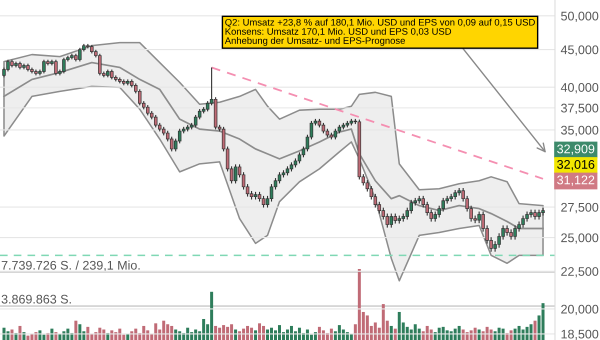 The width and height of the screenshot is (600, 340). What do you see at coordinates (575, 181) in the screenshot?
I see `text: 31,122` at bounding box center [575, 181].